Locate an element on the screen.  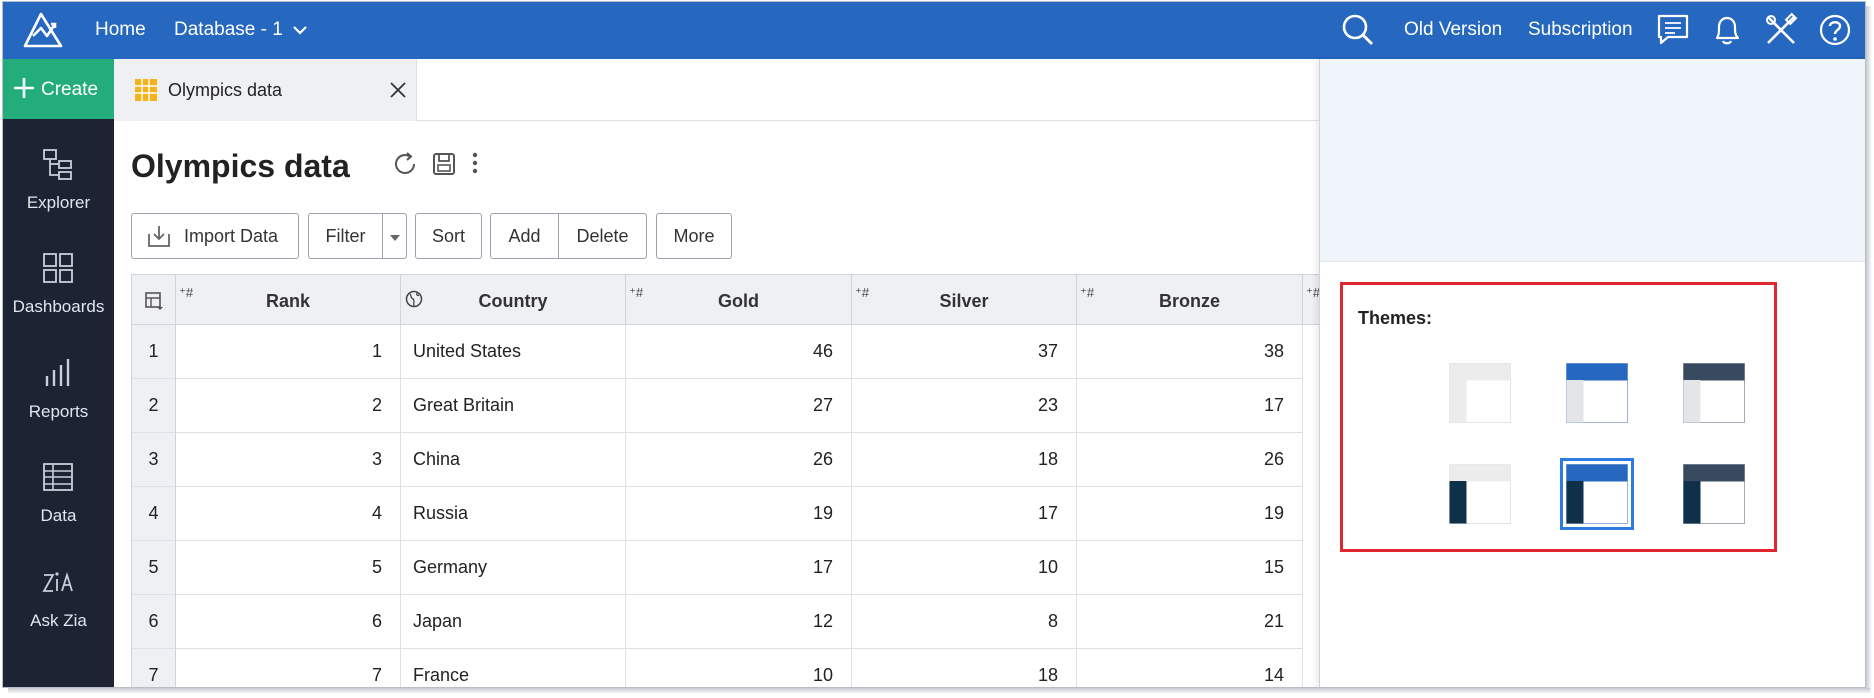
cell-rank: 1 is located at coordinates (288, 352).